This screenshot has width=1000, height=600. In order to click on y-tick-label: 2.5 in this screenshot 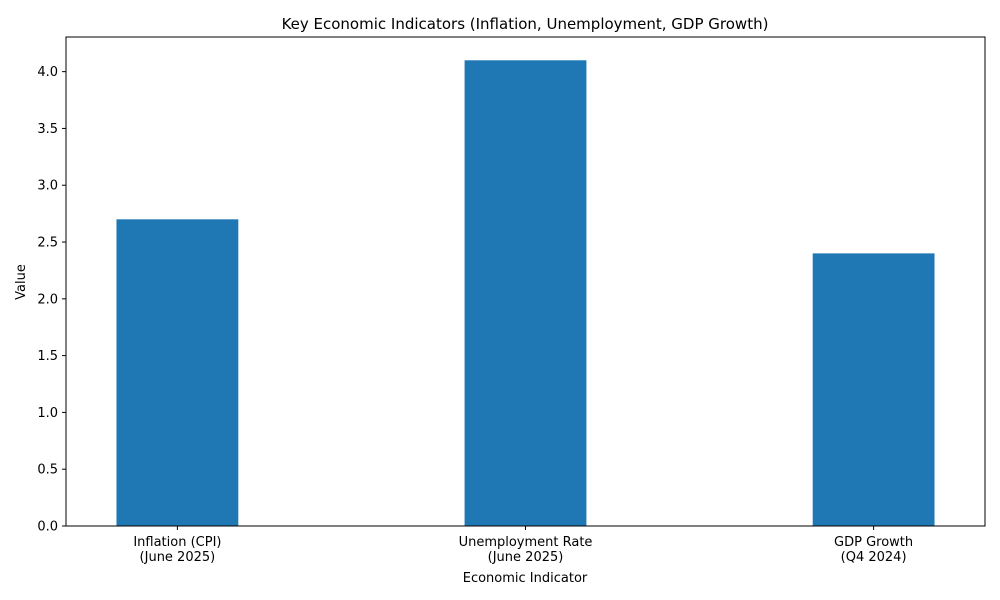, I will do `click(47, 243)`.